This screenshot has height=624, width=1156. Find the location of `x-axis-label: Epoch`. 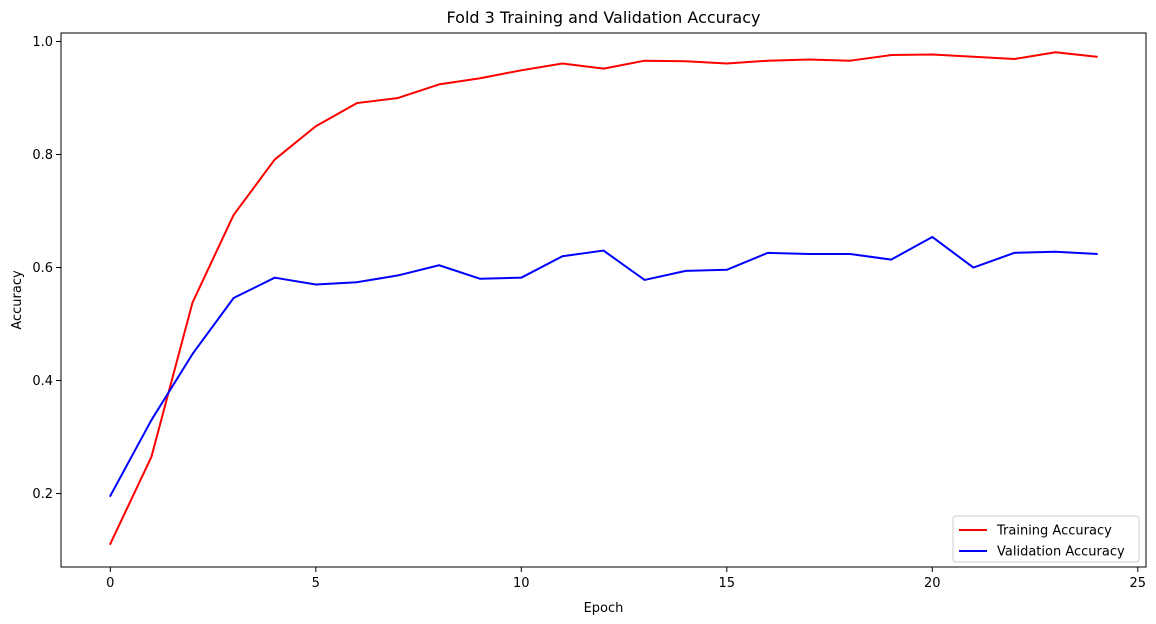

x-axis-label: Epoch is located at coordinates (604, 608).